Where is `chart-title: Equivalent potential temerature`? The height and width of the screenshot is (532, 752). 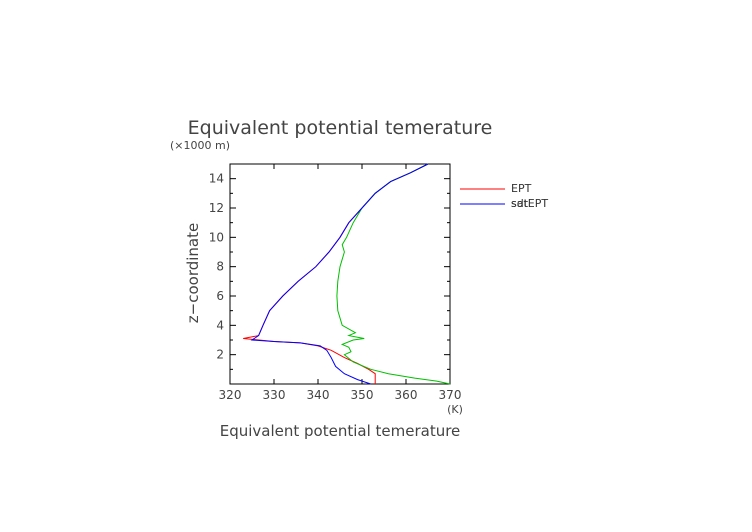
chart-title: Equivalent potential temerature is located at coordinates (340, 128).